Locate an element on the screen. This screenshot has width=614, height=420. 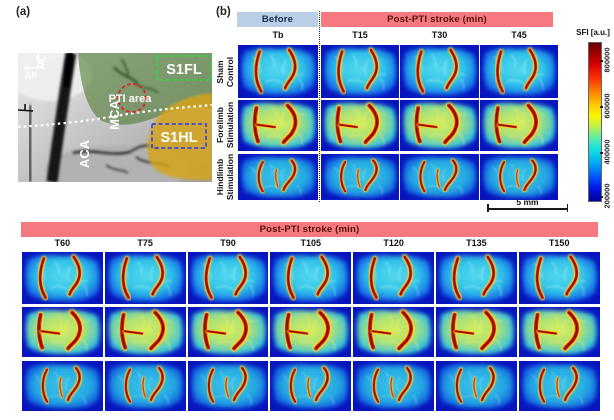
colorbar-tick-label-200000: 200000 is located at coordinates (607, 196).